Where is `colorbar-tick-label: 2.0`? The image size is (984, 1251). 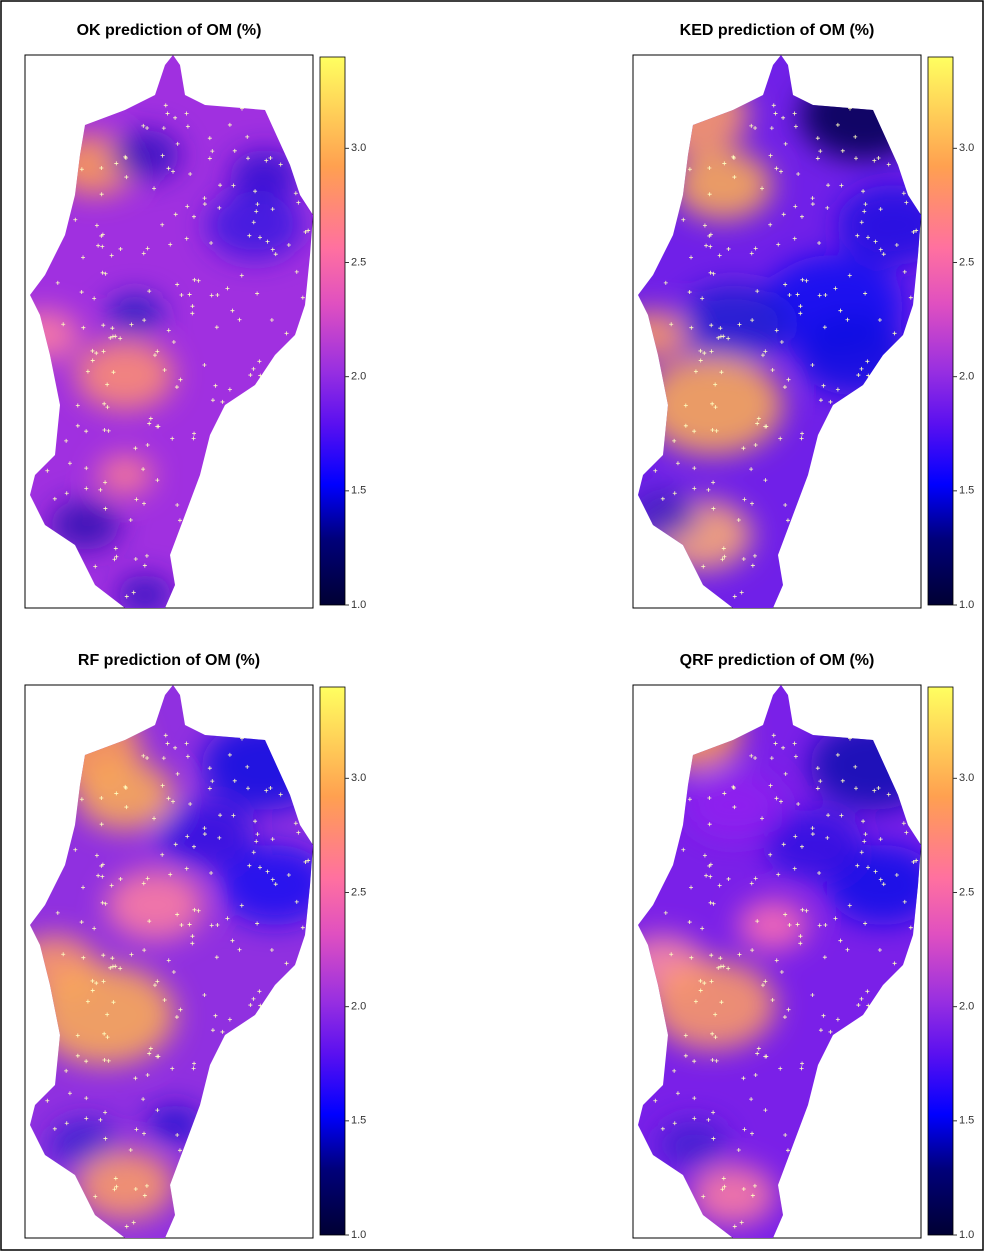 colorbar-tick-label: 2.0 is located at coordinates (966, 1007).